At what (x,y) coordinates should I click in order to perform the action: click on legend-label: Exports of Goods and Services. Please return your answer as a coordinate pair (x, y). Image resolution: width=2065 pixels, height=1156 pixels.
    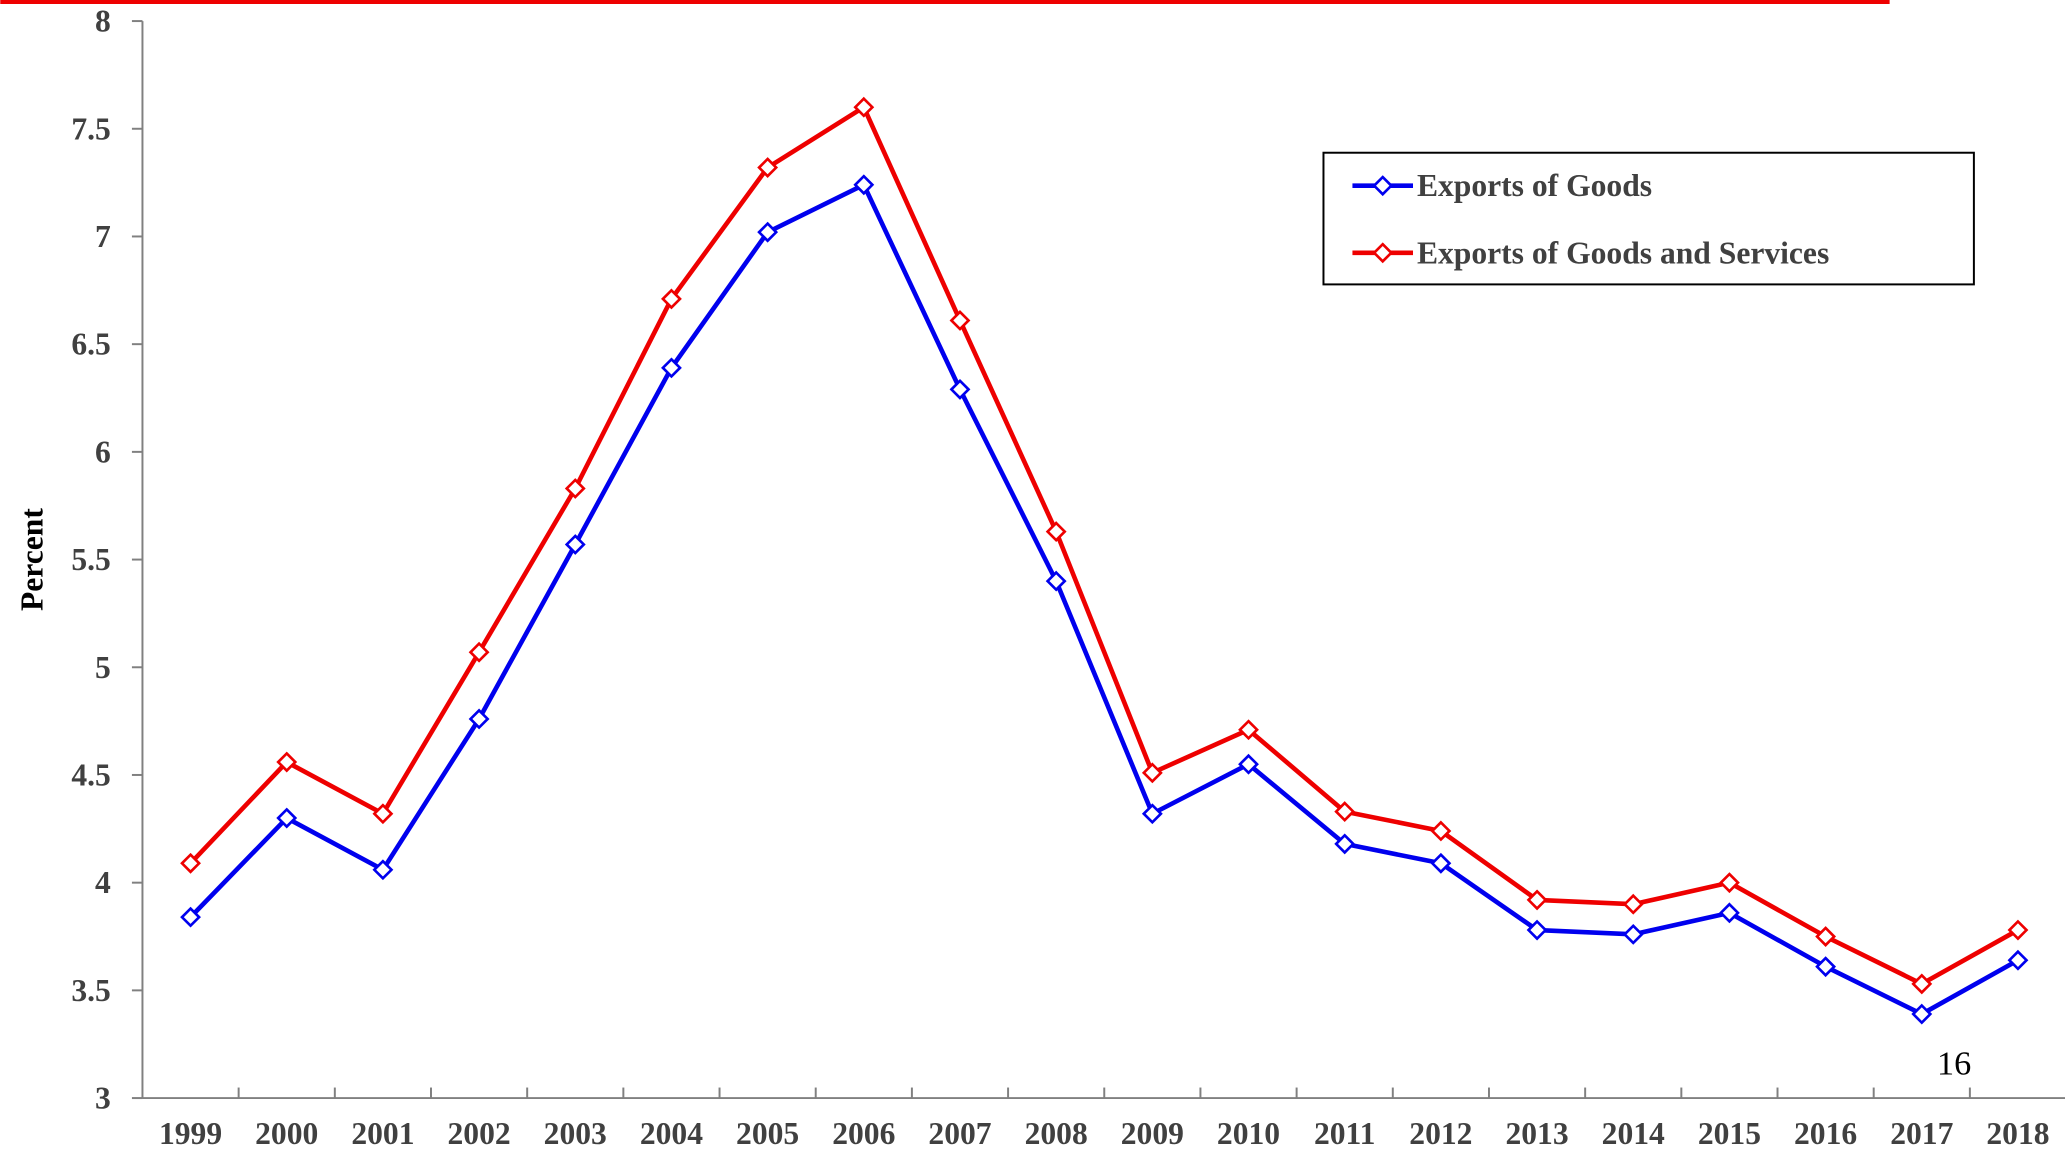
    Looking at the image, I should click on (1623, 252).